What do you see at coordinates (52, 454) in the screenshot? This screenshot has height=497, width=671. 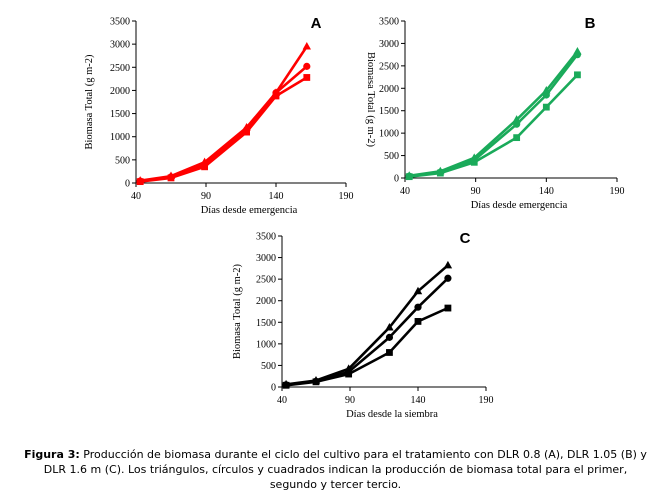 I see `caption-label: Figura 3:` at bounding box center [52, 454].